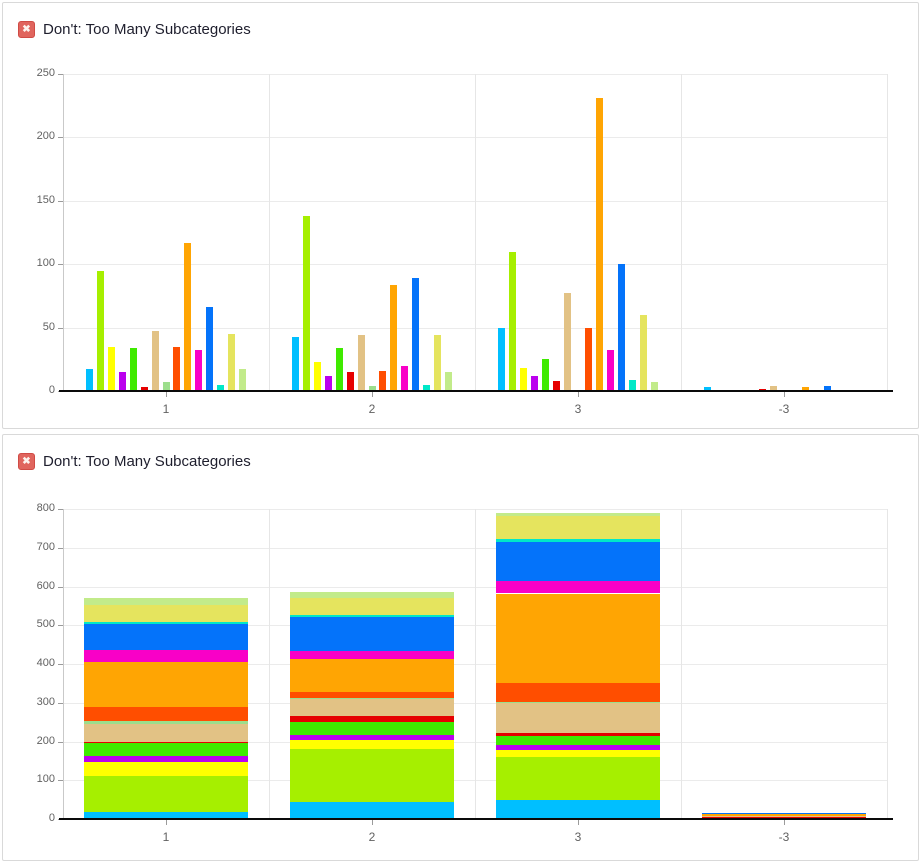 The image size is (923, 863). Describe the element at coordinates (60, 626) in the screenshot. I see `y-tick` at that location.